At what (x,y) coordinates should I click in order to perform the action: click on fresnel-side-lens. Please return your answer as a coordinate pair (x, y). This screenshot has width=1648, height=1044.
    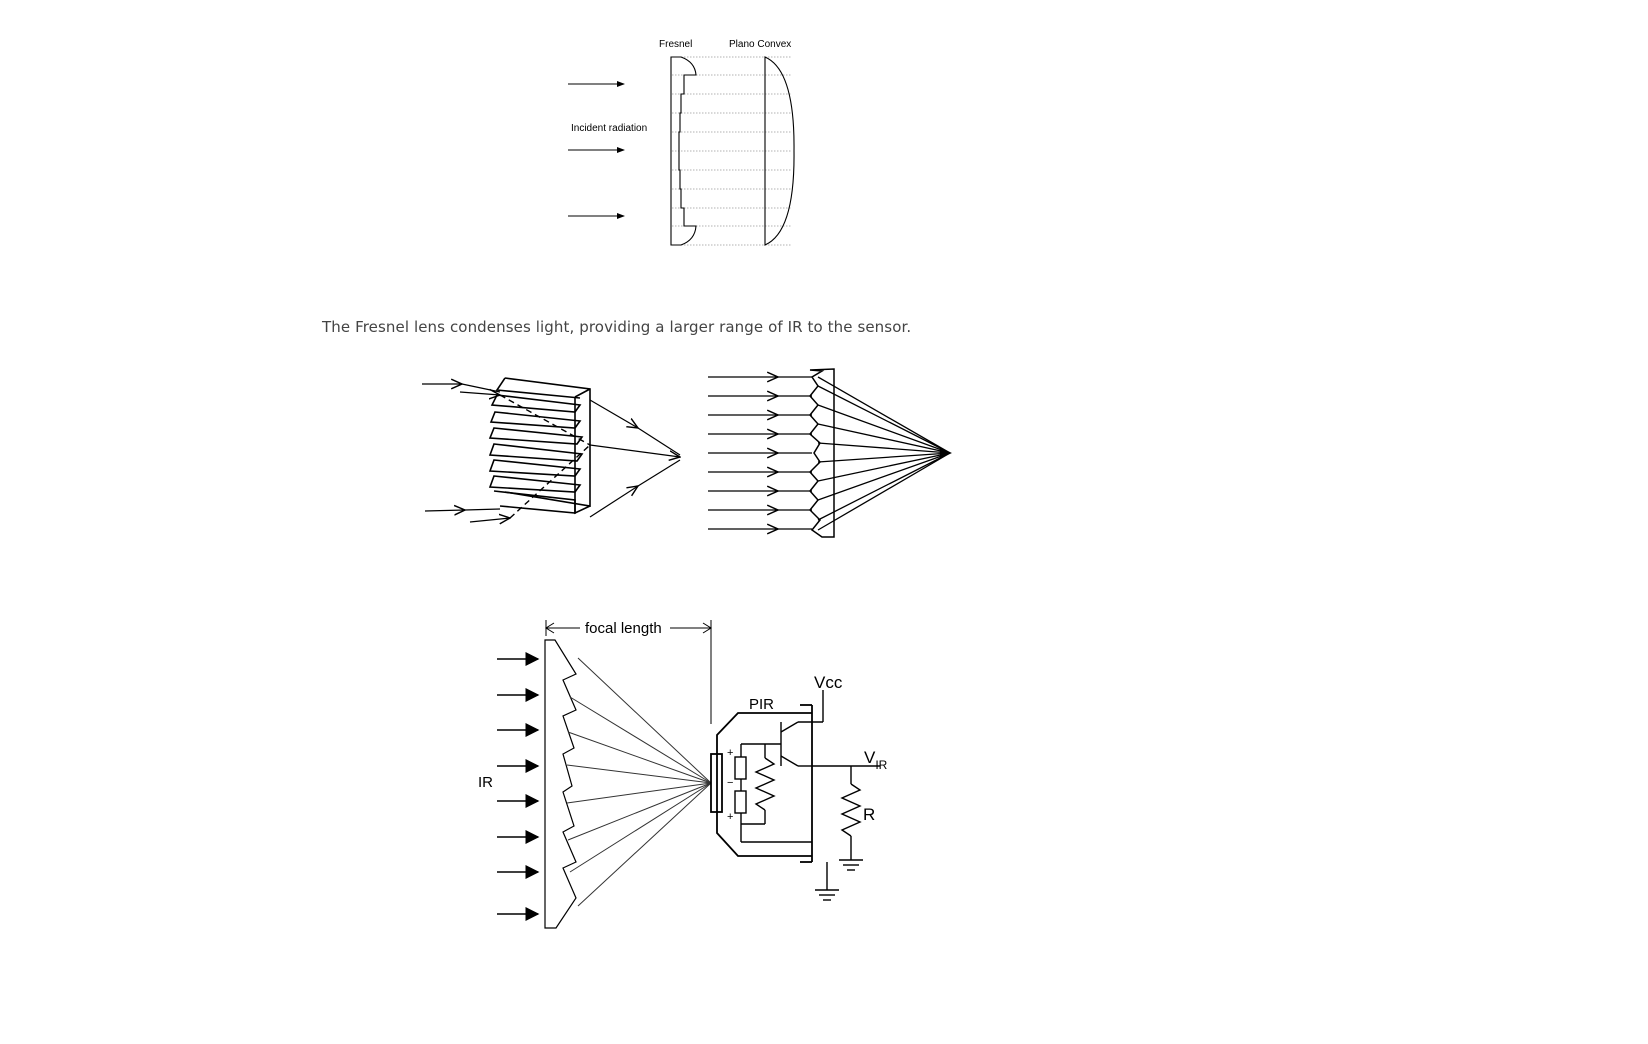
    Looking at the image, I should click on (821, 453).